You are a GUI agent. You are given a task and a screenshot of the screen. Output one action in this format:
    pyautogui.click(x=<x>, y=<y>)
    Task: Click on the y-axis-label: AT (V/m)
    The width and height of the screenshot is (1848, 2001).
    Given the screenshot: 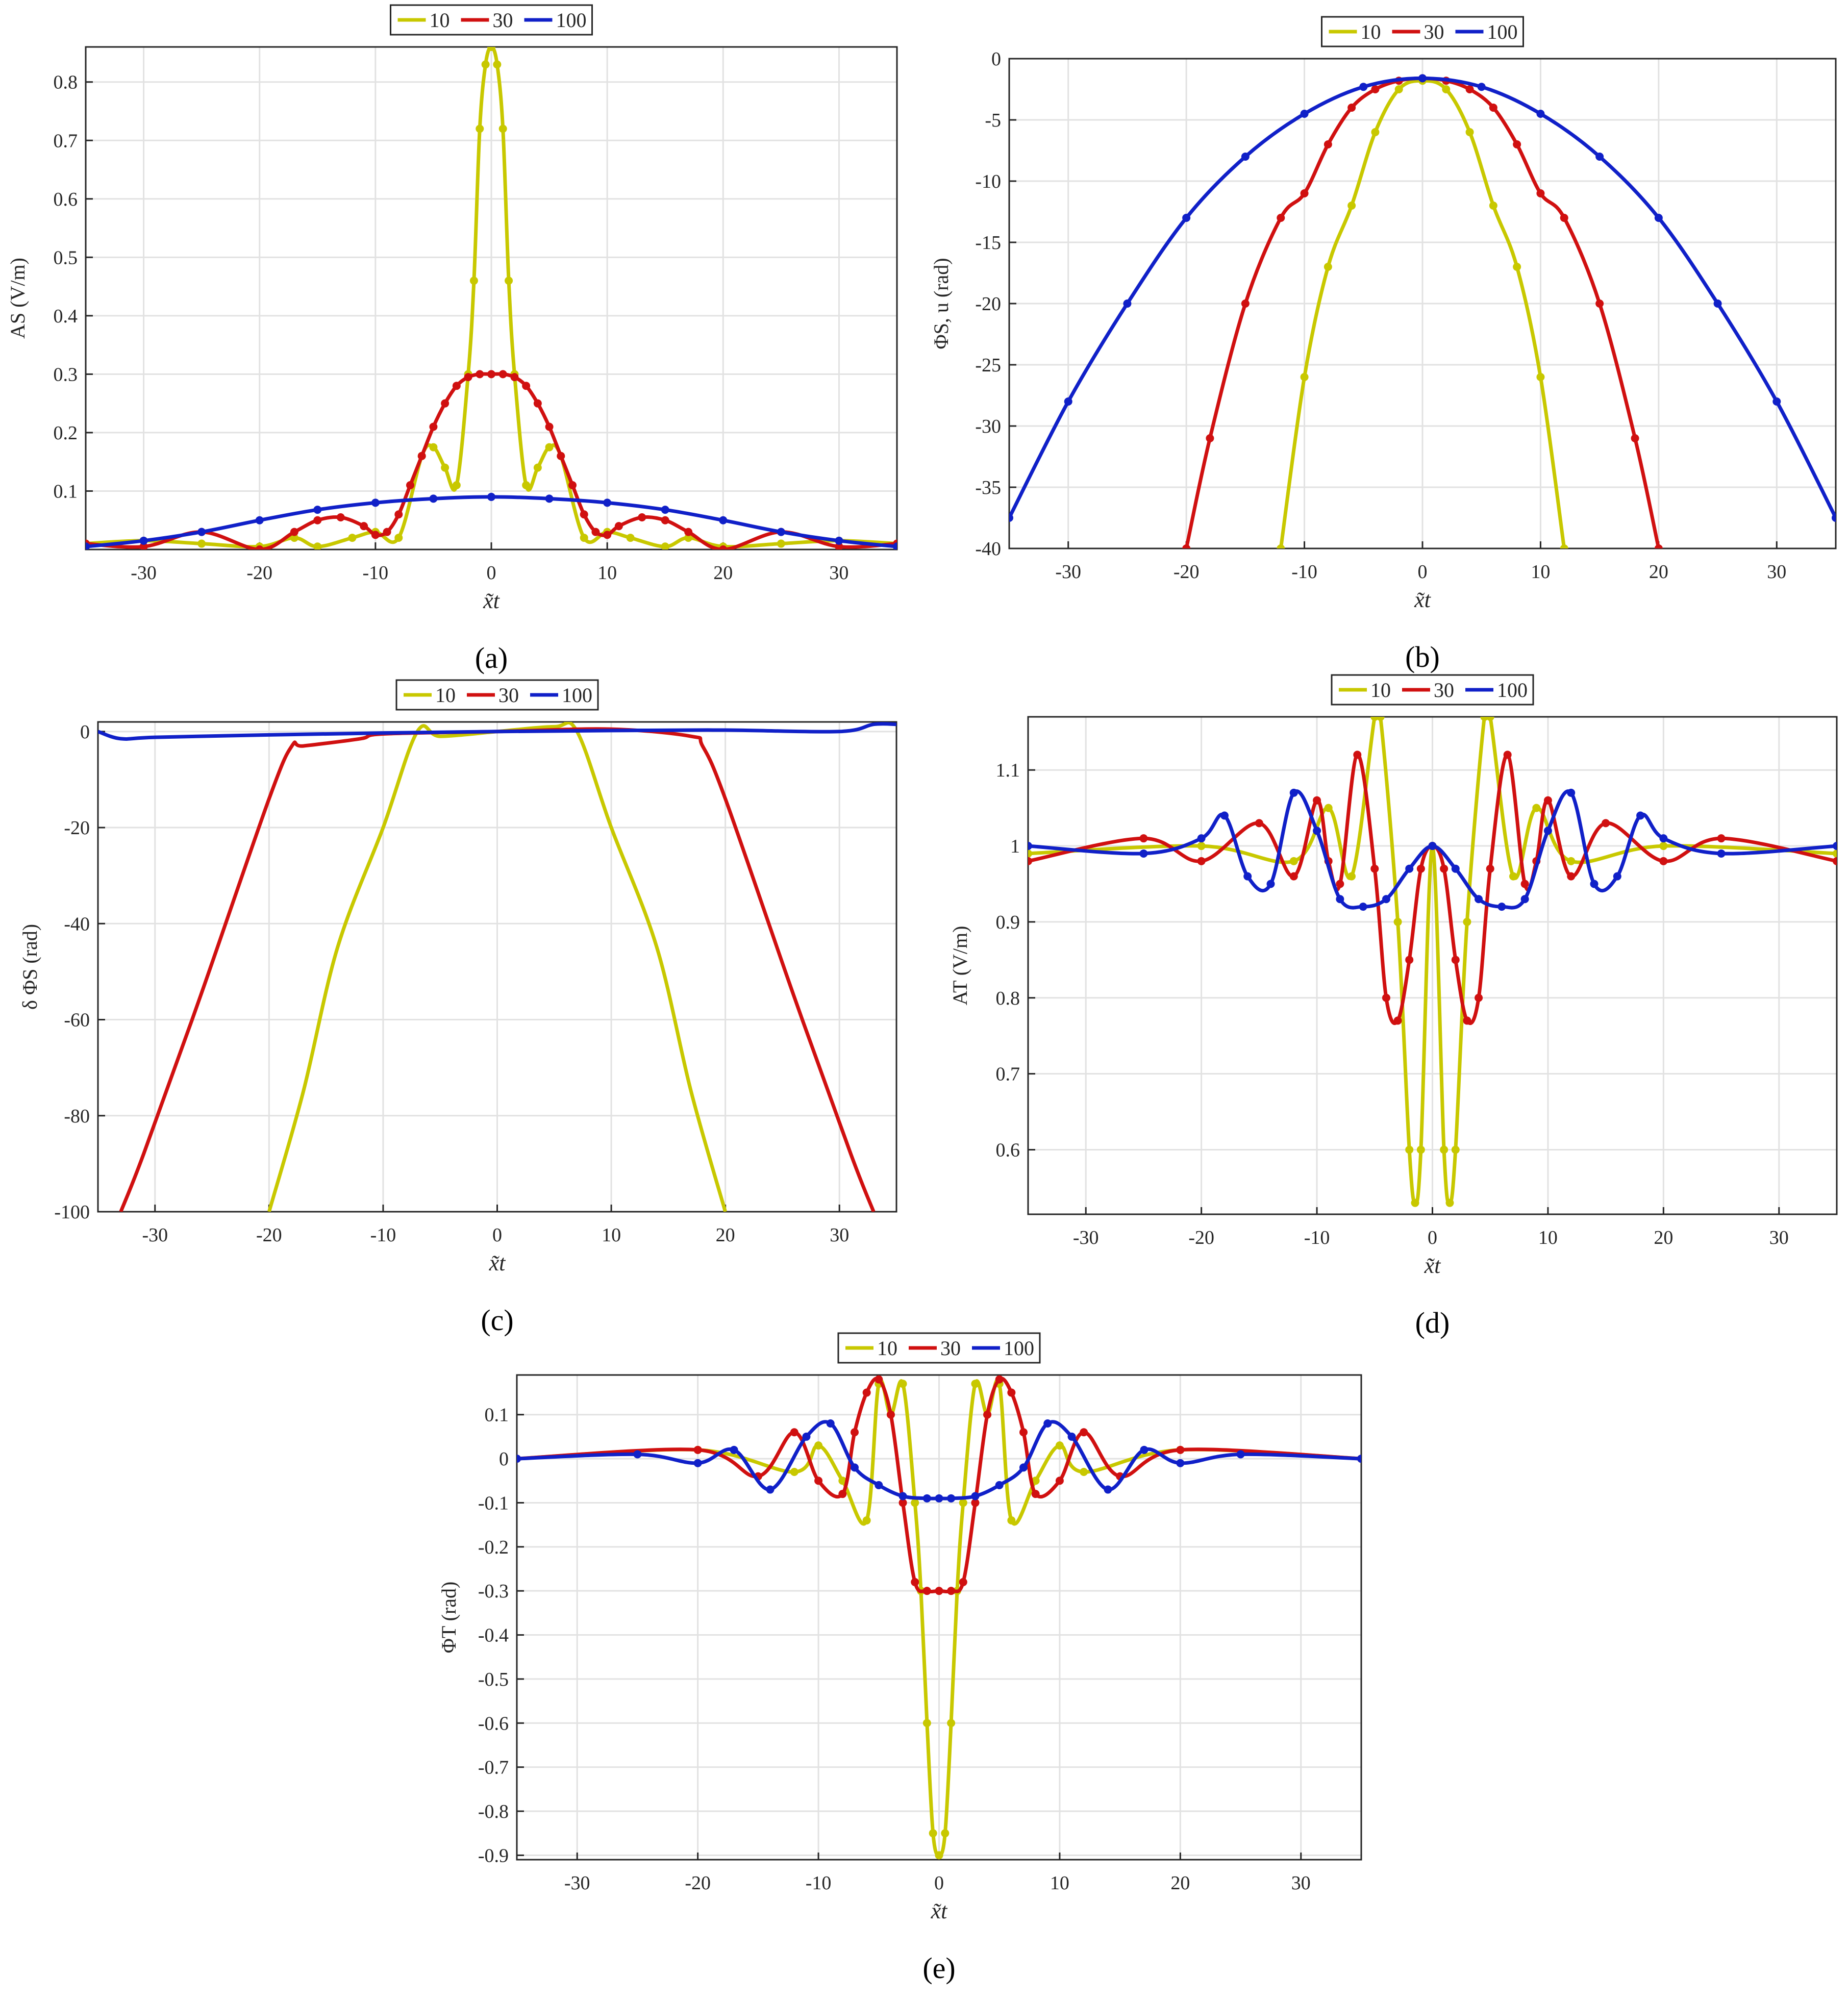 What is the action you would take?
    pyautogui.click(x=959, y=966)
    